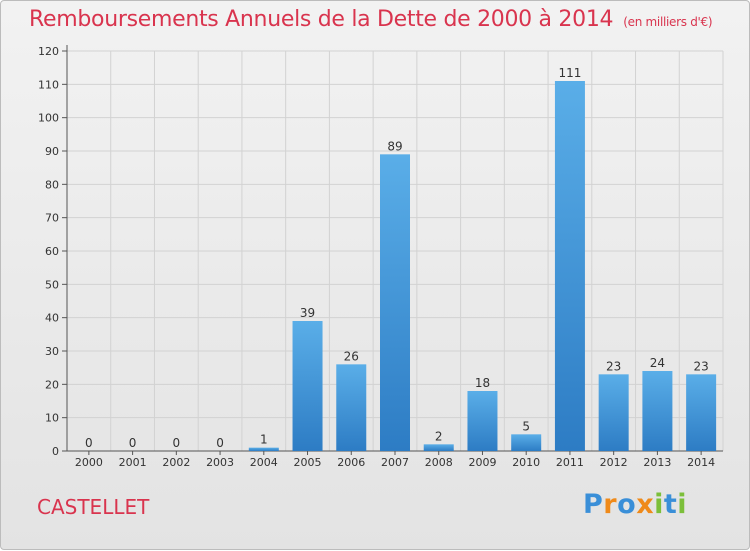 Image resolution: width=750 pixels, height=551 pixels. Describe the element at coordinates (52, 318) in the screenshot. I see `y-tick-label: 40` at that location.